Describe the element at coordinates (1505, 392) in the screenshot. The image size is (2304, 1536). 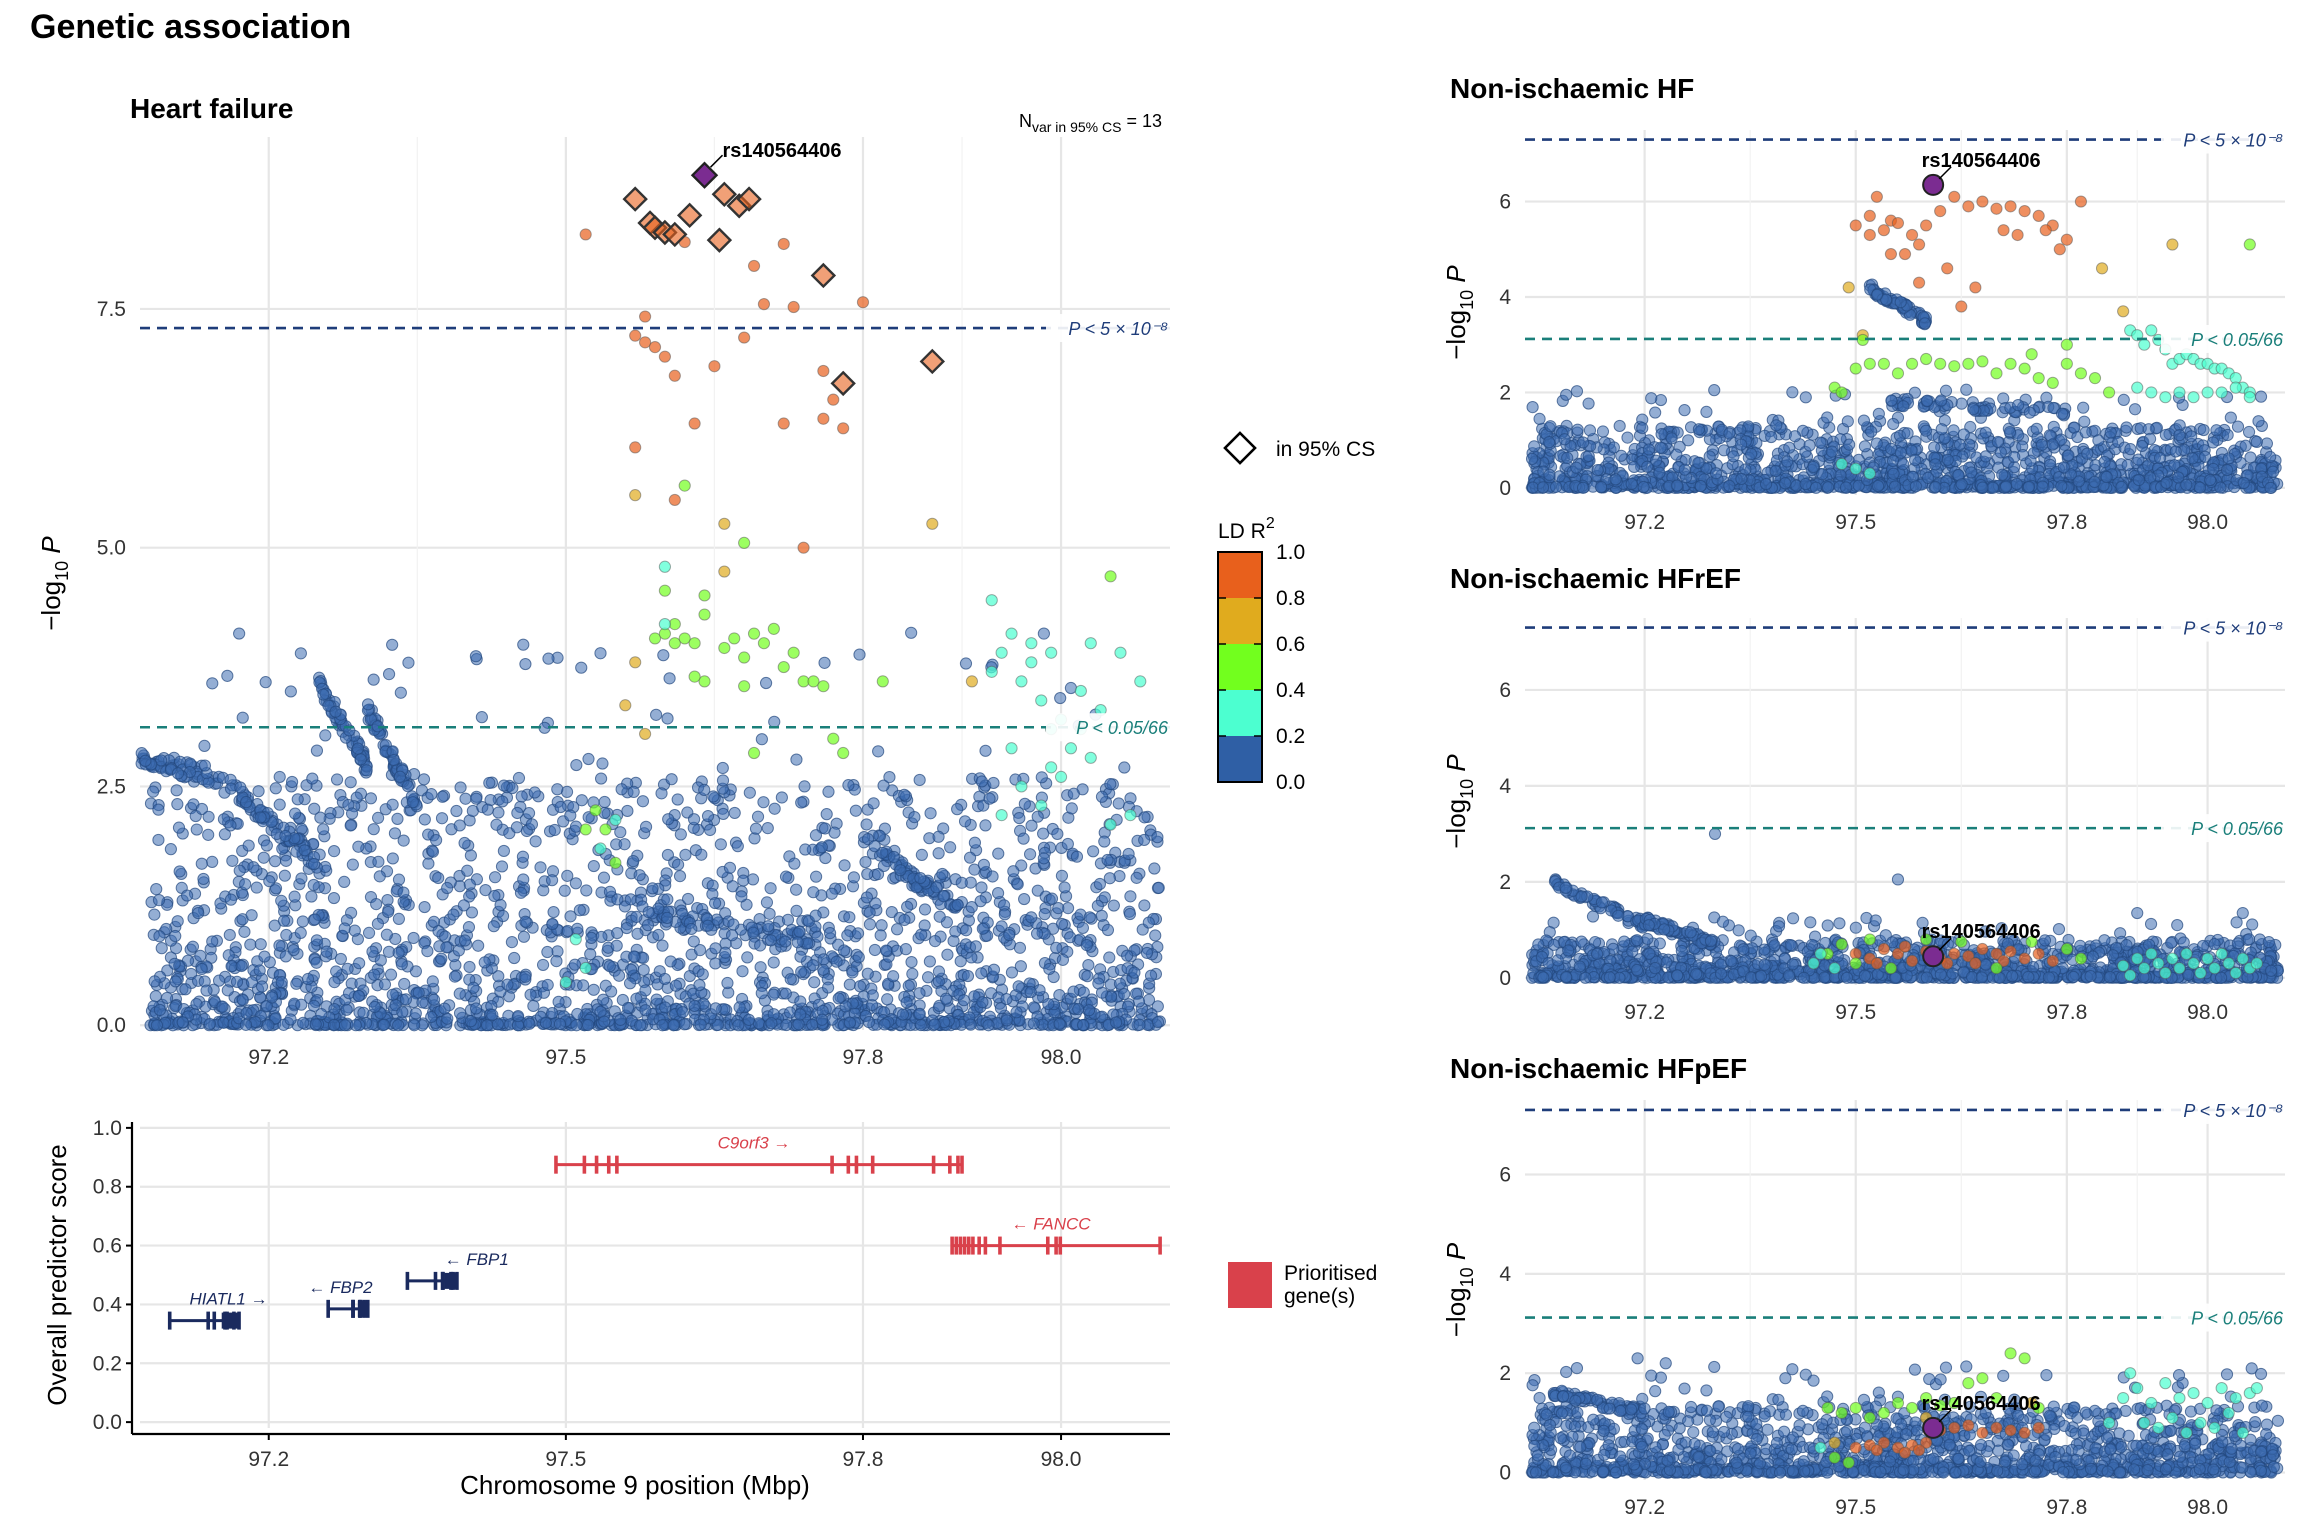
I see `y-tick-label: 2` at that location.